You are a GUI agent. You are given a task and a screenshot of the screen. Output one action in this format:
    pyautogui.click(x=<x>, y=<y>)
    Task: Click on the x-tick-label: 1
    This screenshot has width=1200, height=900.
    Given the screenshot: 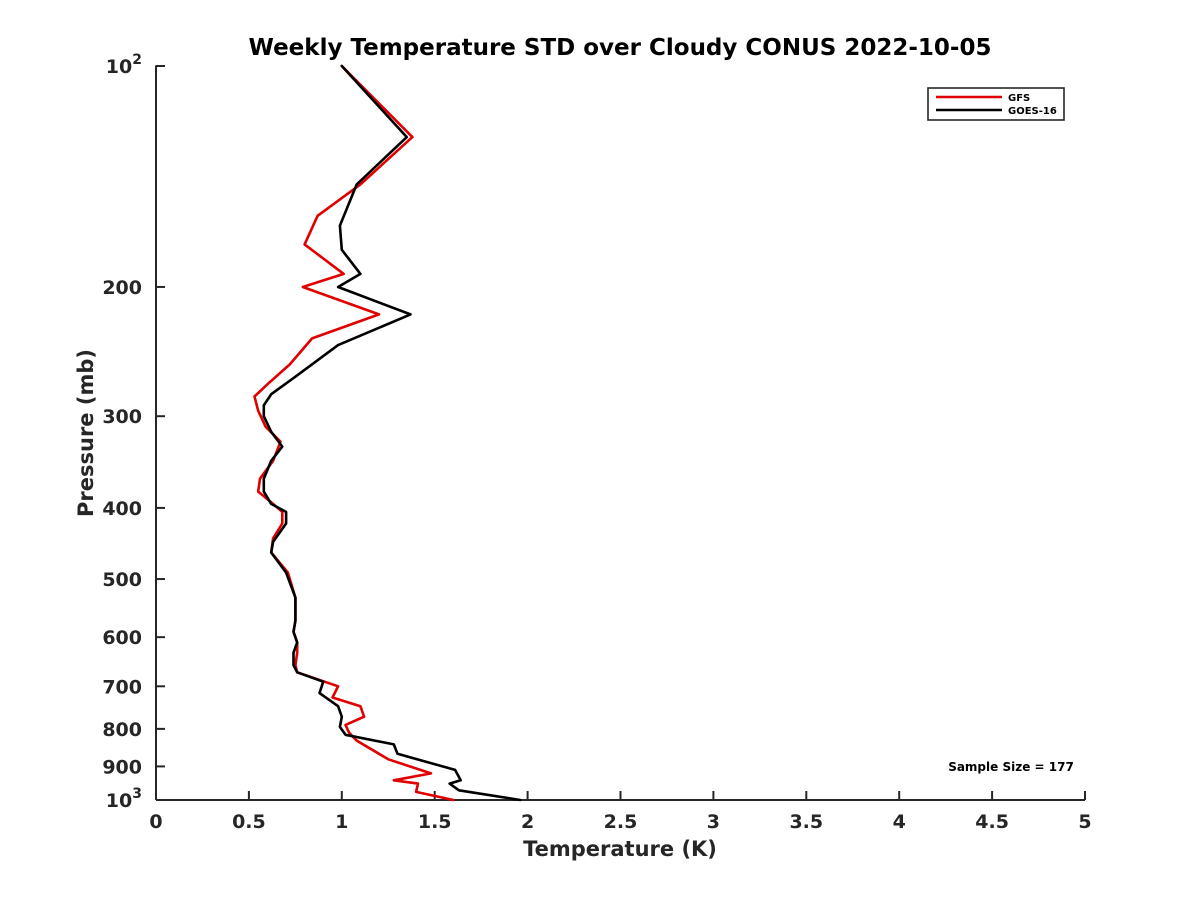 What is the action you would take?
    pyautogui.click(x=341, y=822)
    